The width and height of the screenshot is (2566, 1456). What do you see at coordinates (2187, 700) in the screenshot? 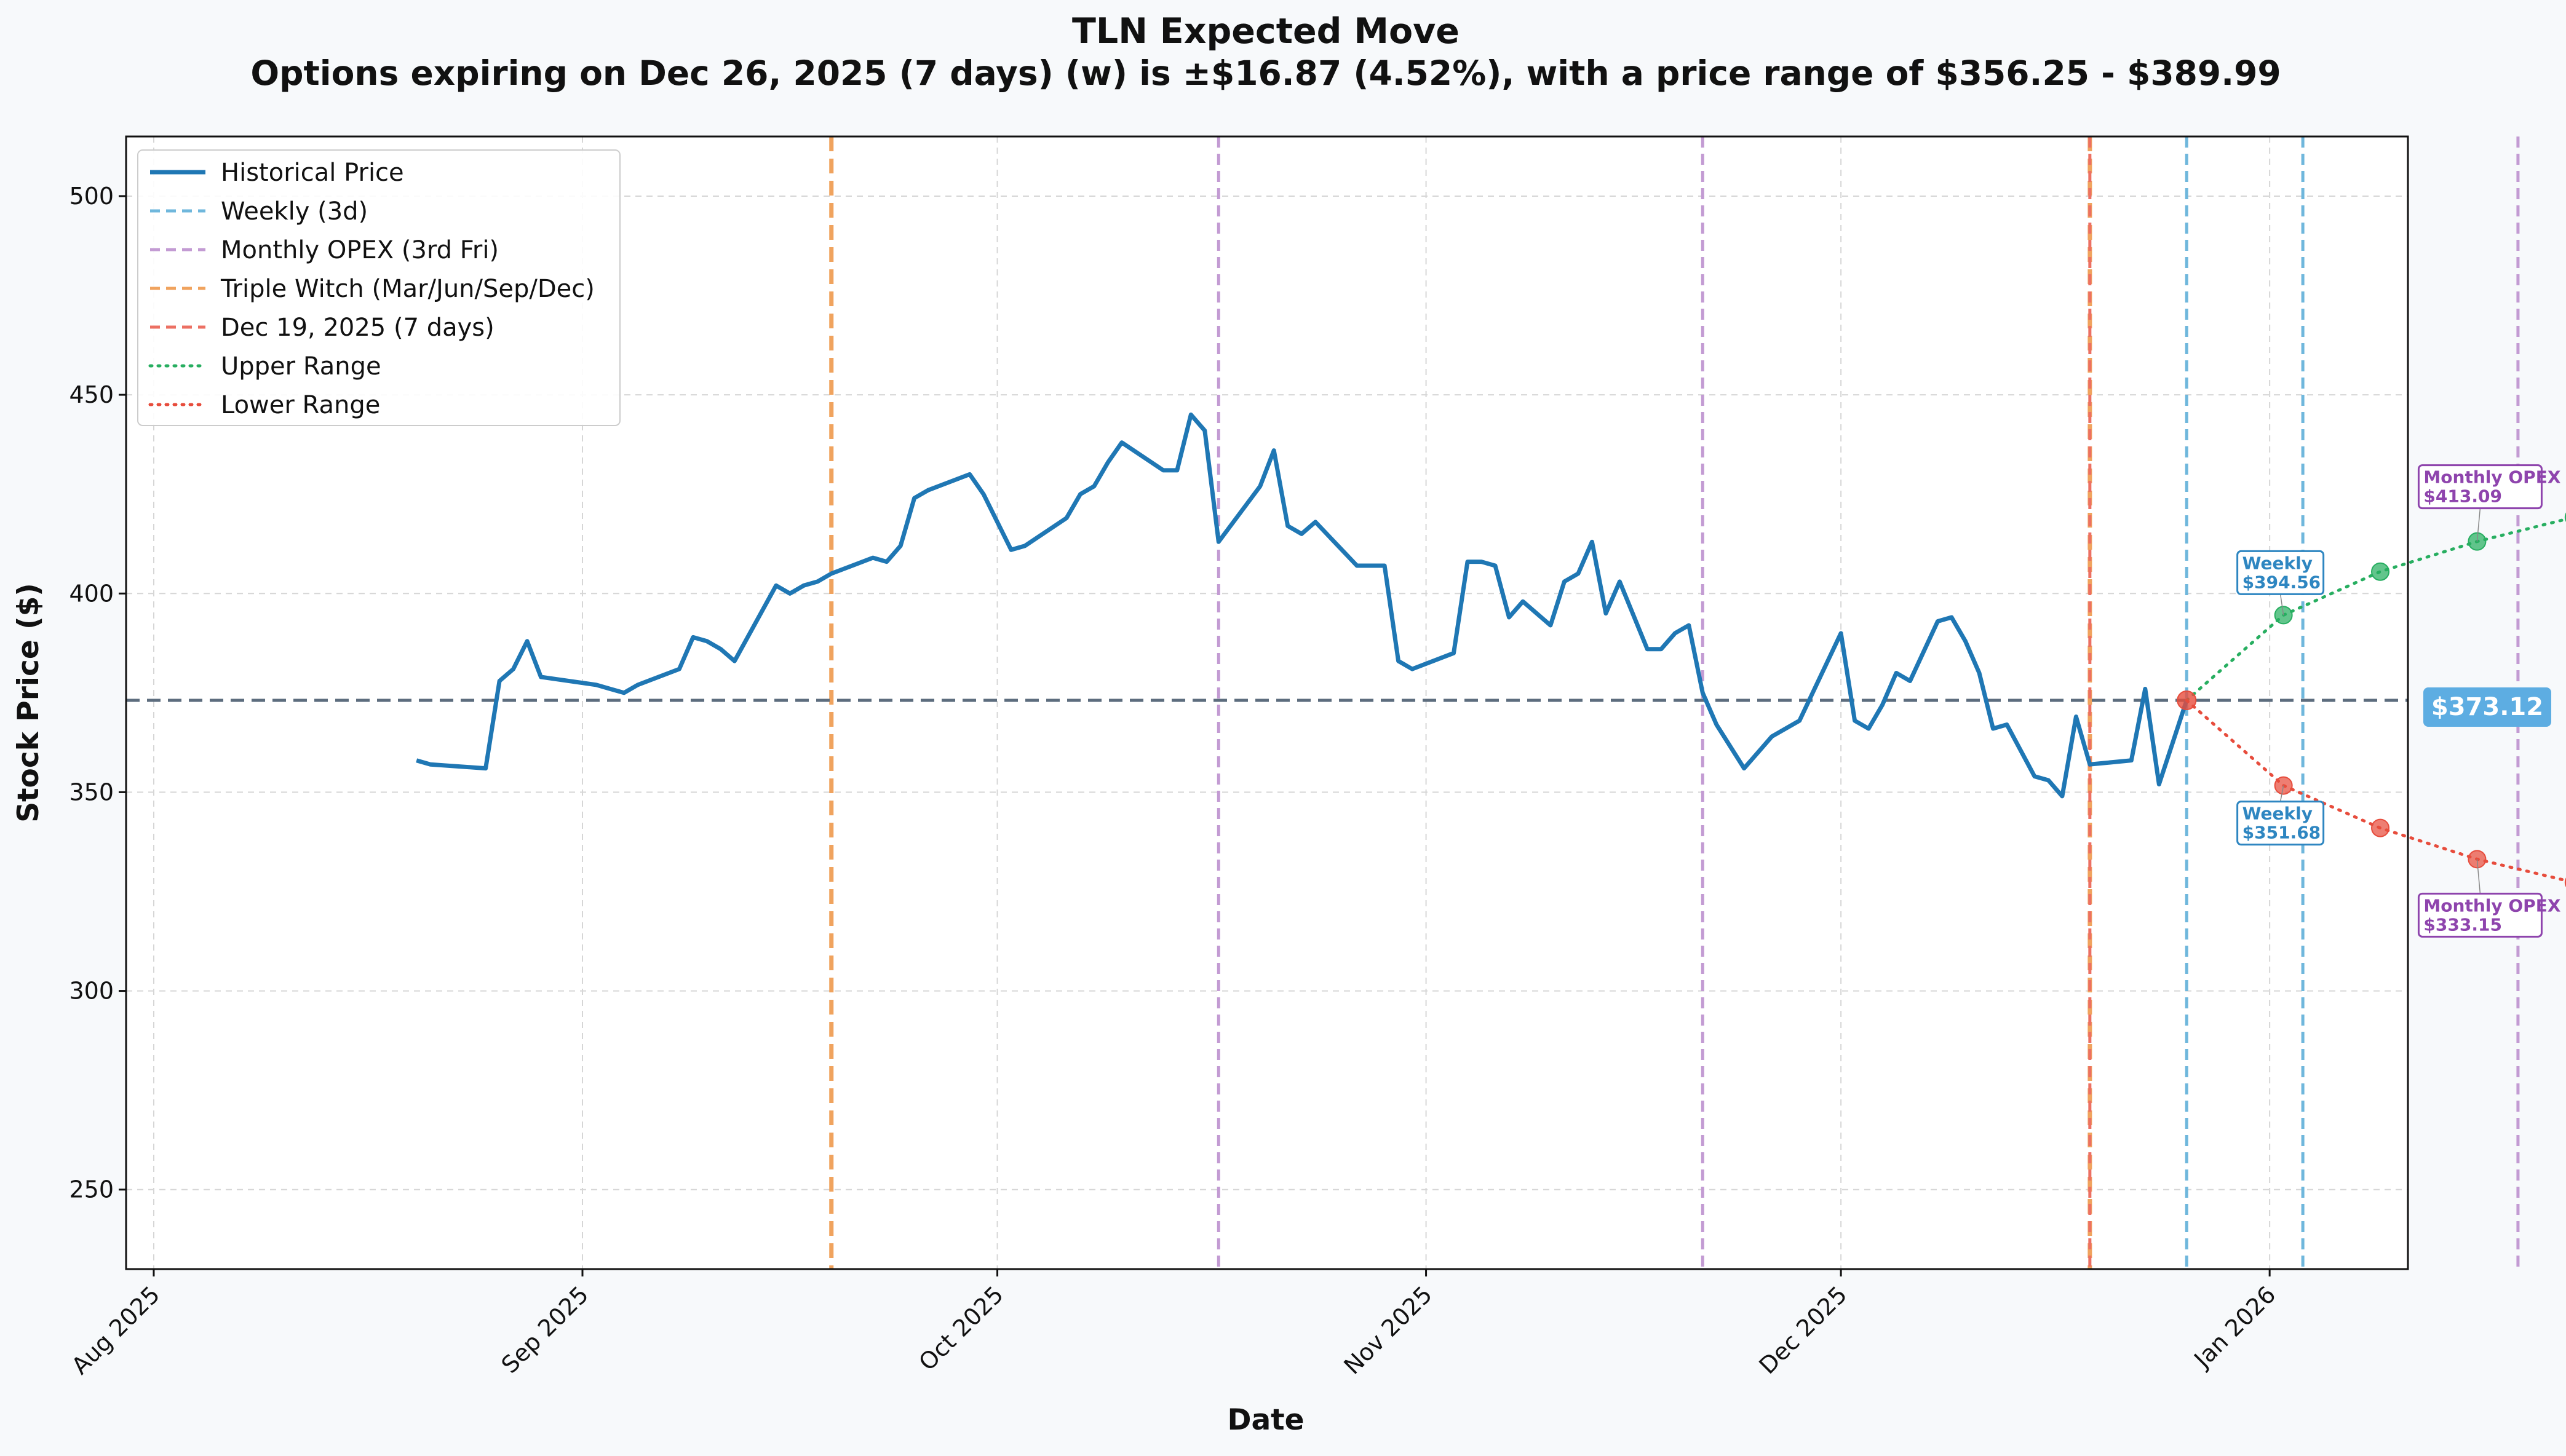
I see `current-price-point` at bounding box center [2187, 700].